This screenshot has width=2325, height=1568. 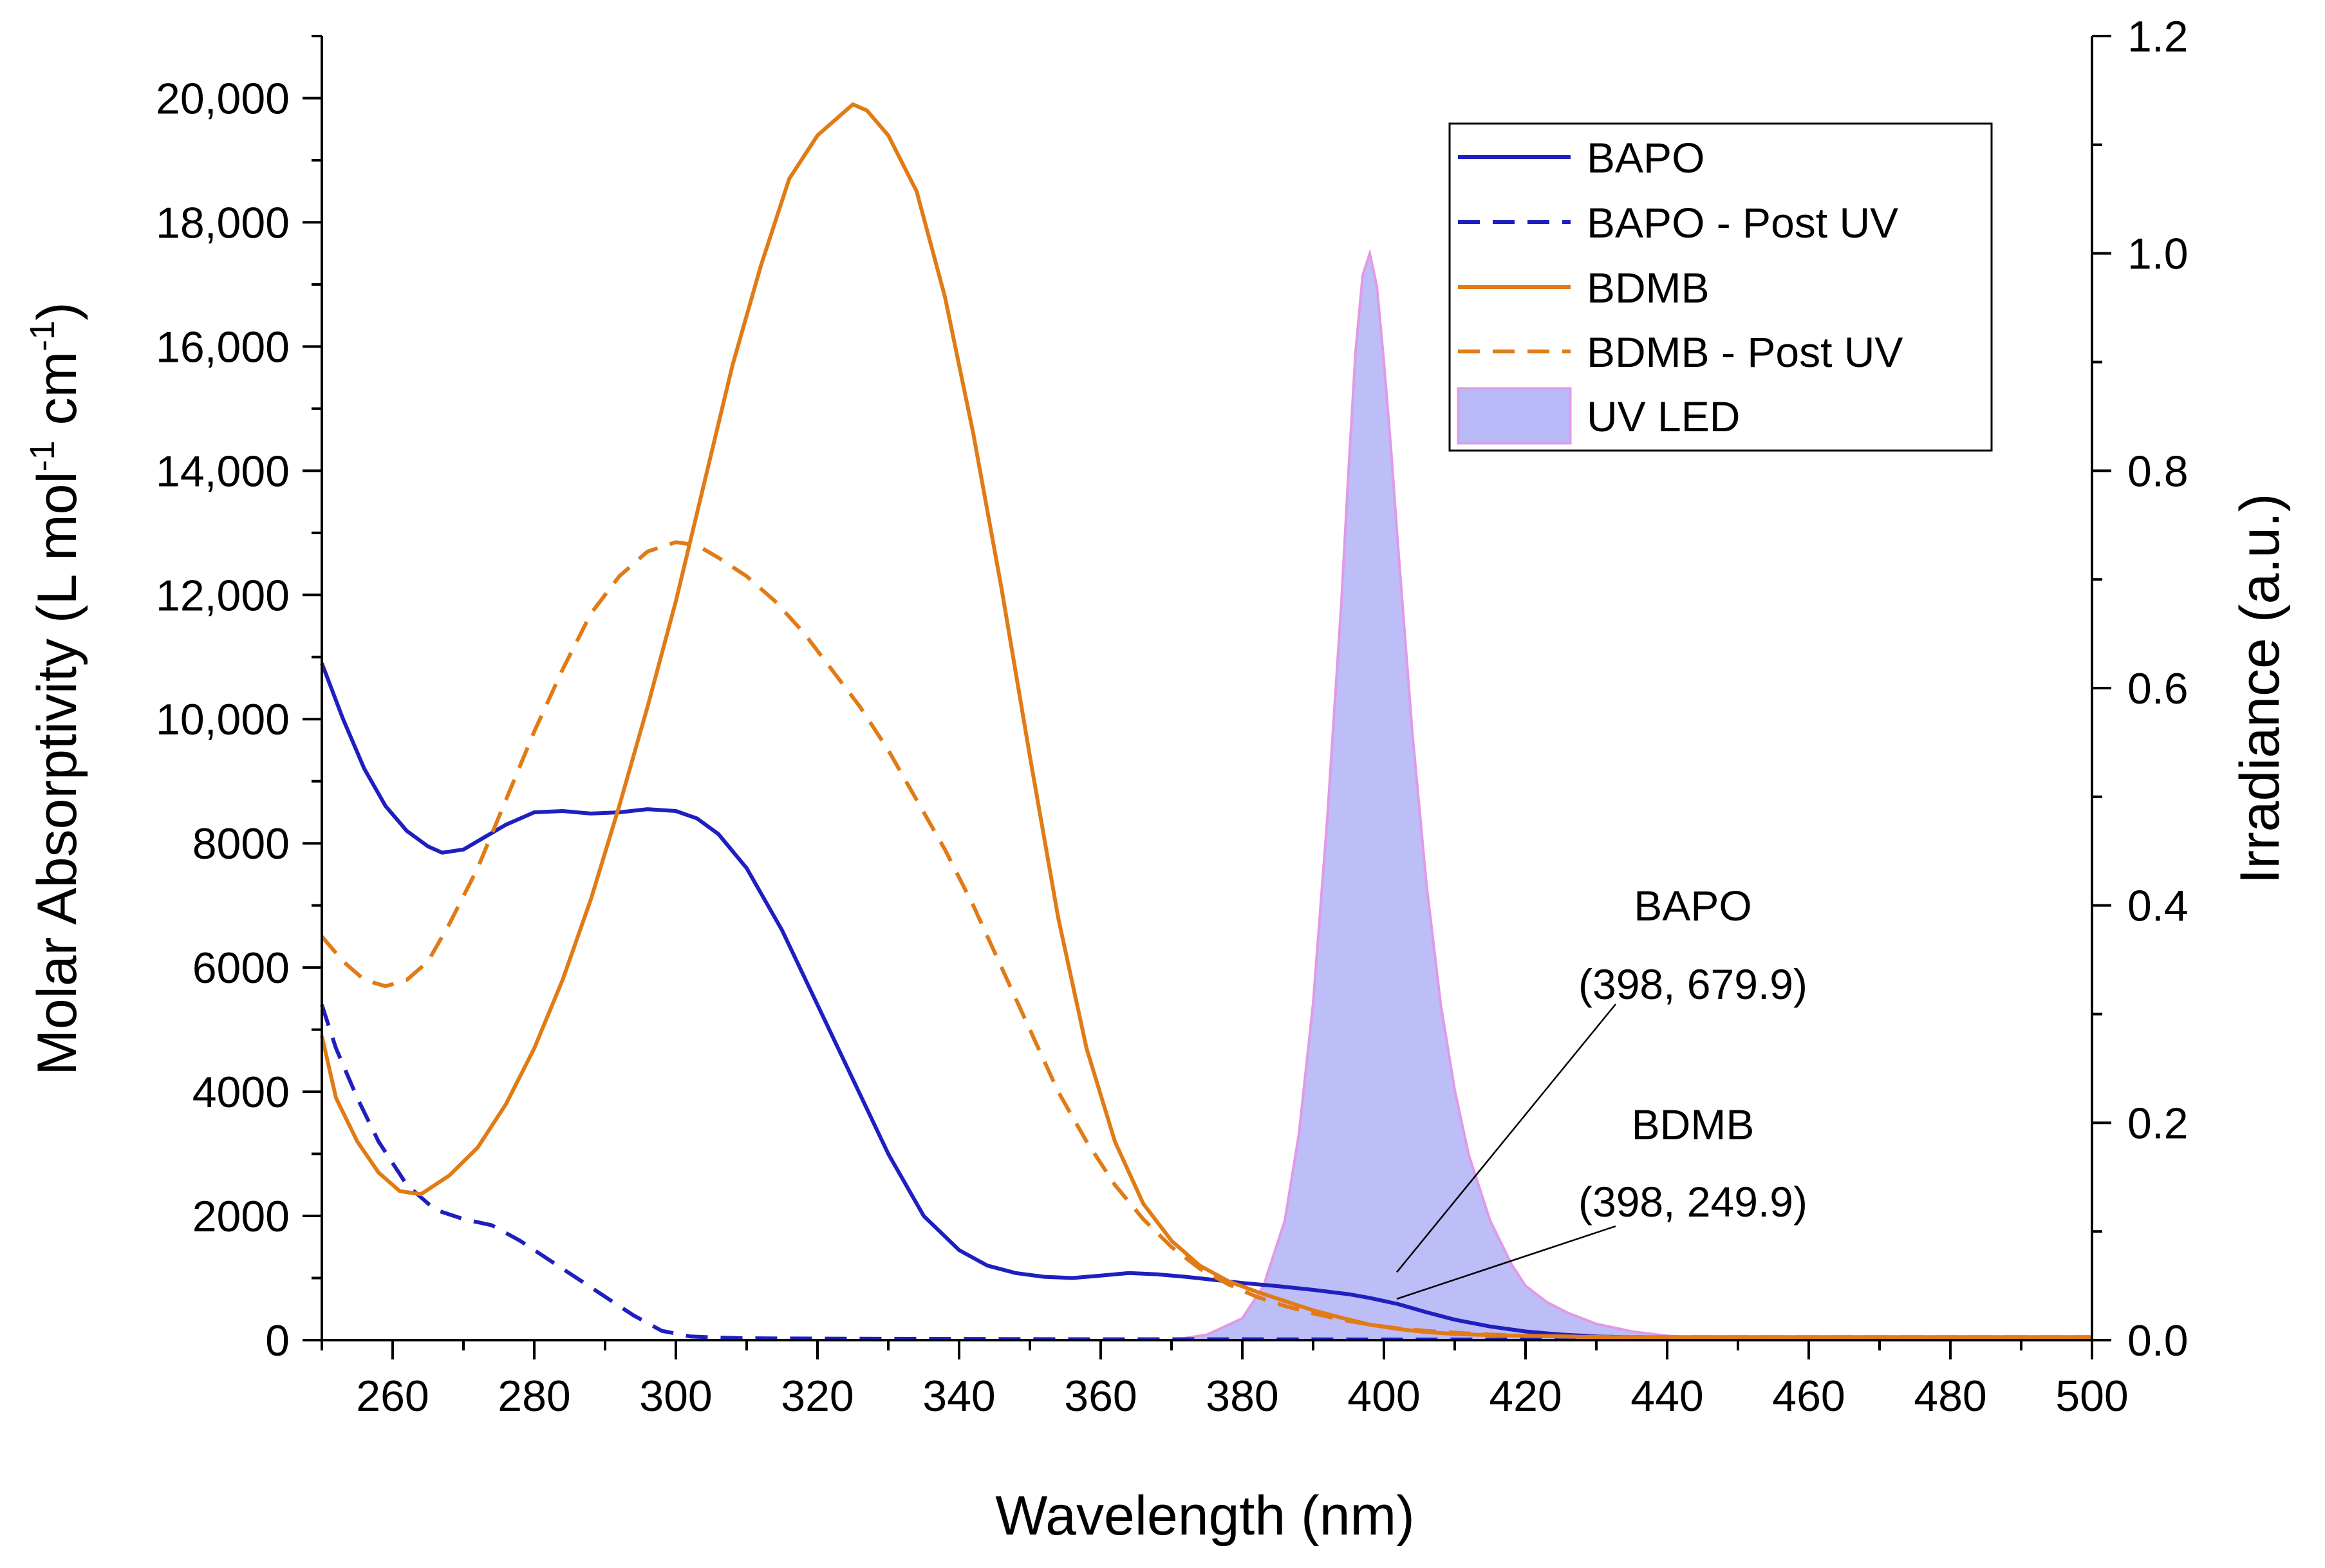 What do you see at coordinates (223, 346) in the screenshot?
I see `left-y-tick-label: 16,000` at bounding box center [223, 346].